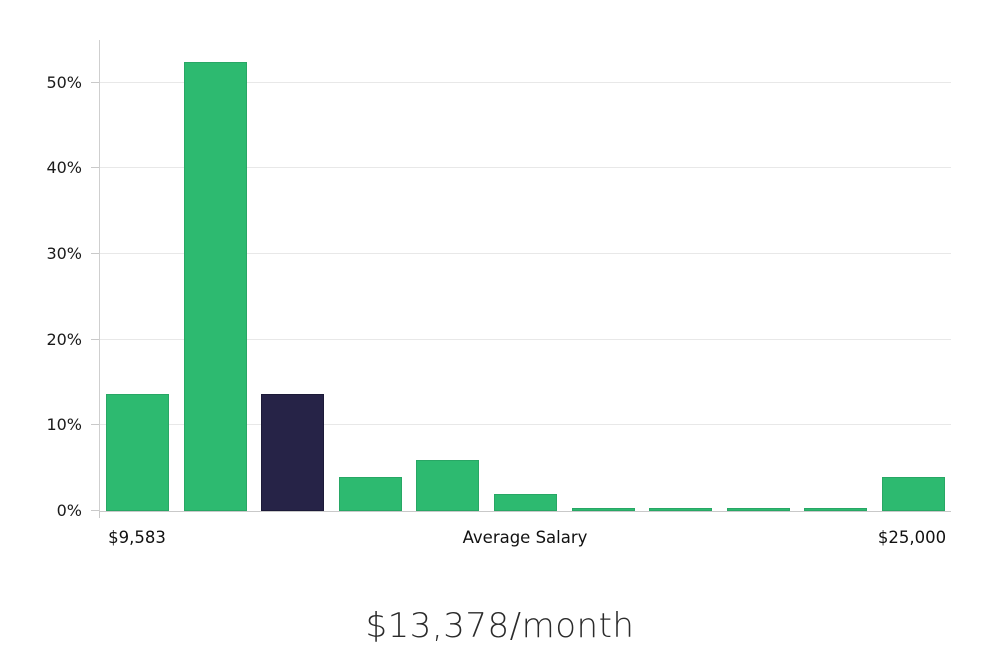  I want to click on gridline-50%, so click(525, 82).